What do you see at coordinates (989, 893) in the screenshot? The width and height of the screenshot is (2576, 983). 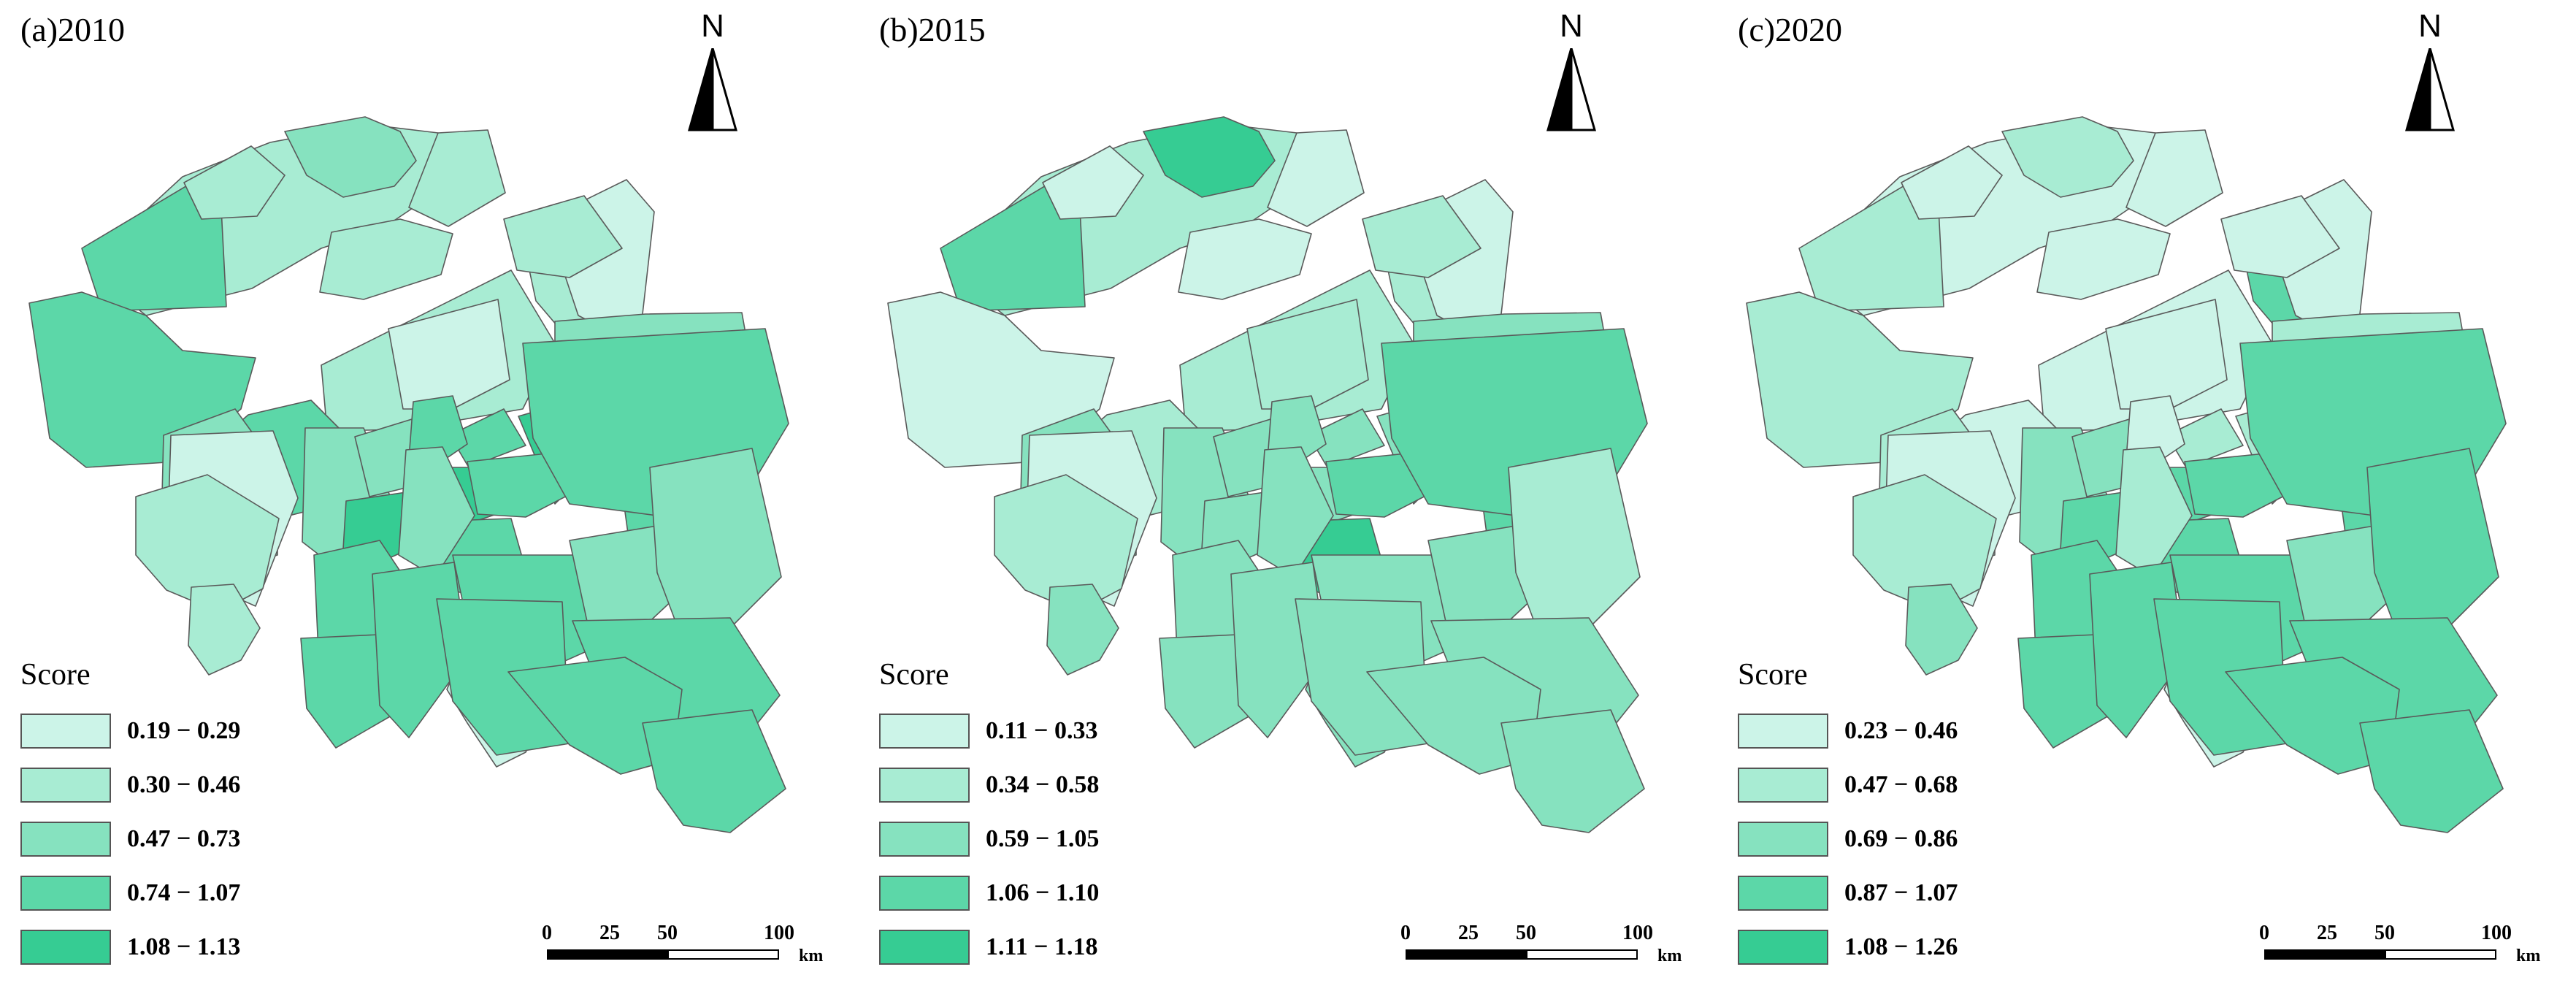 I see `legend-item: 1.06 − 1.10` at bounding box center [989, 893].